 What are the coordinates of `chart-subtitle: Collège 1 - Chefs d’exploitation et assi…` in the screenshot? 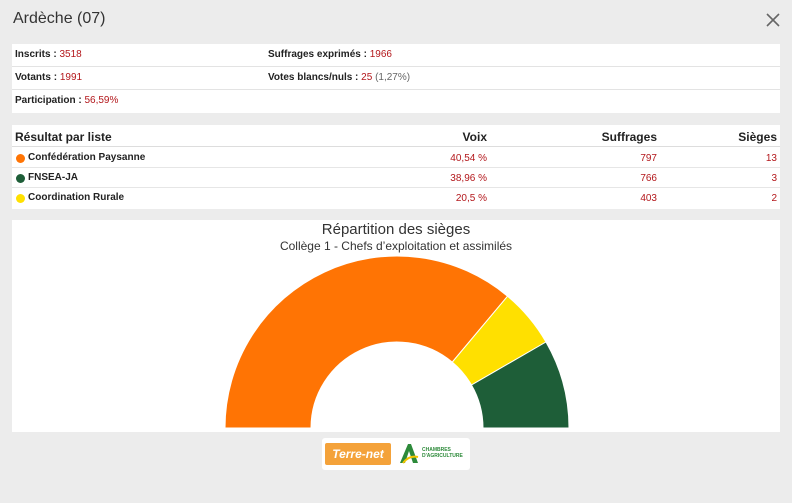 It's located at (396, 246).